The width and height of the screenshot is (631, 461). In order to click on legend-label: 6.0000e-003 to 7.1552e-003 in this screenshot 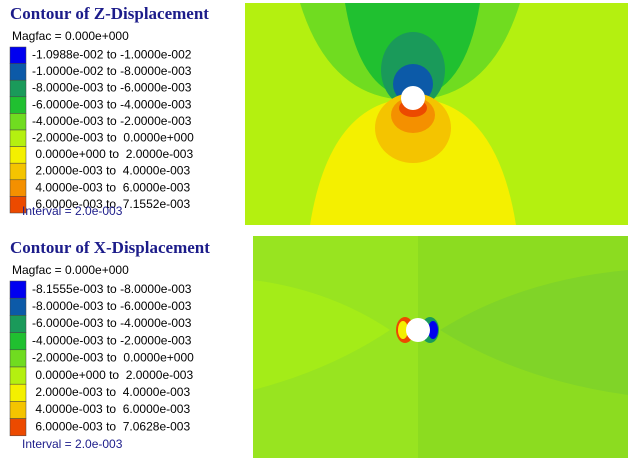, I will do `click(111, 204)`.